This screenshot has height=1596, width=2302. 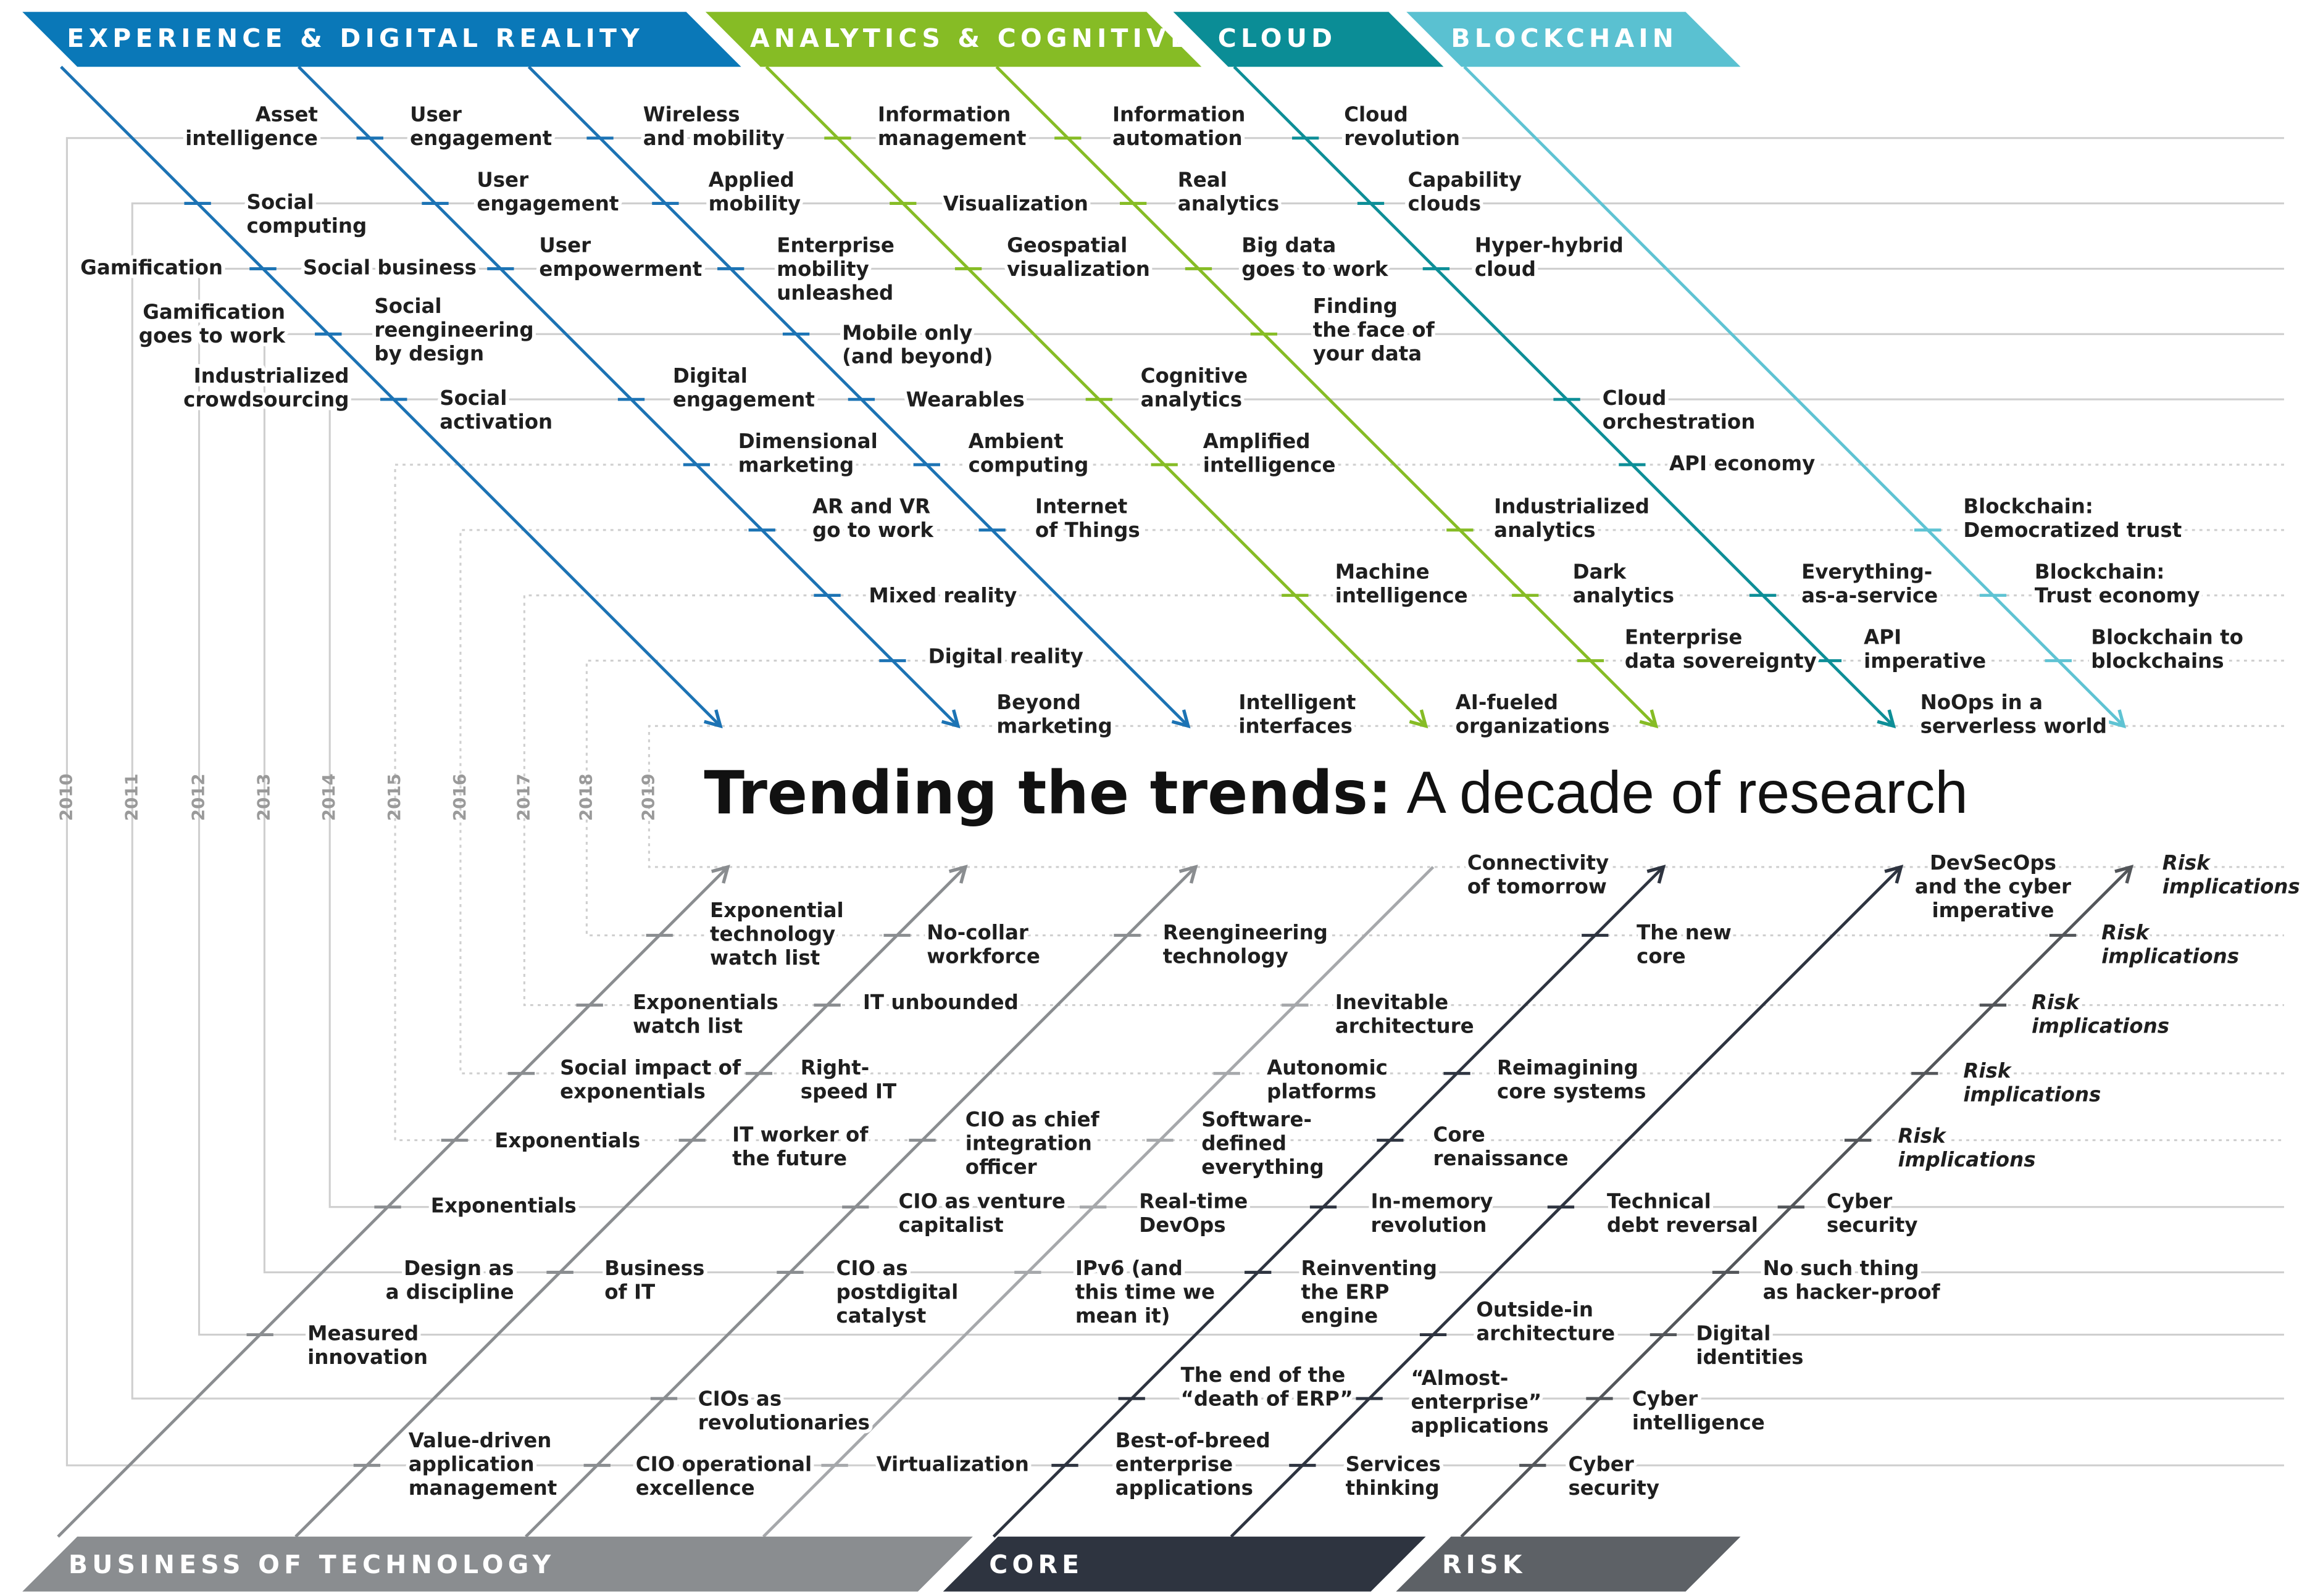 I want to click on label-line: Mobile only, so click(x=907, y=332).